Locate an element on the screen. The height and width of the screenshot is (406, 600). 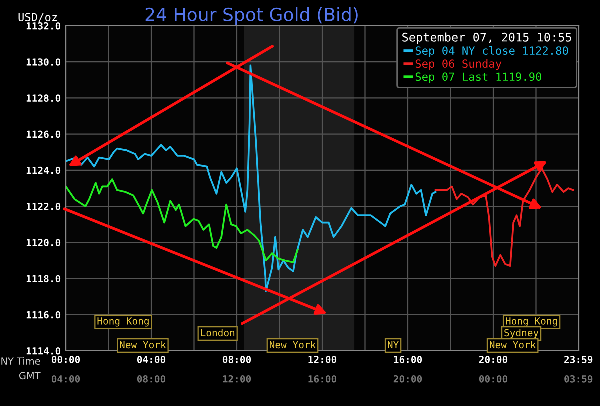
x2-axis-title: GMT is located at coordinates (30, 376).